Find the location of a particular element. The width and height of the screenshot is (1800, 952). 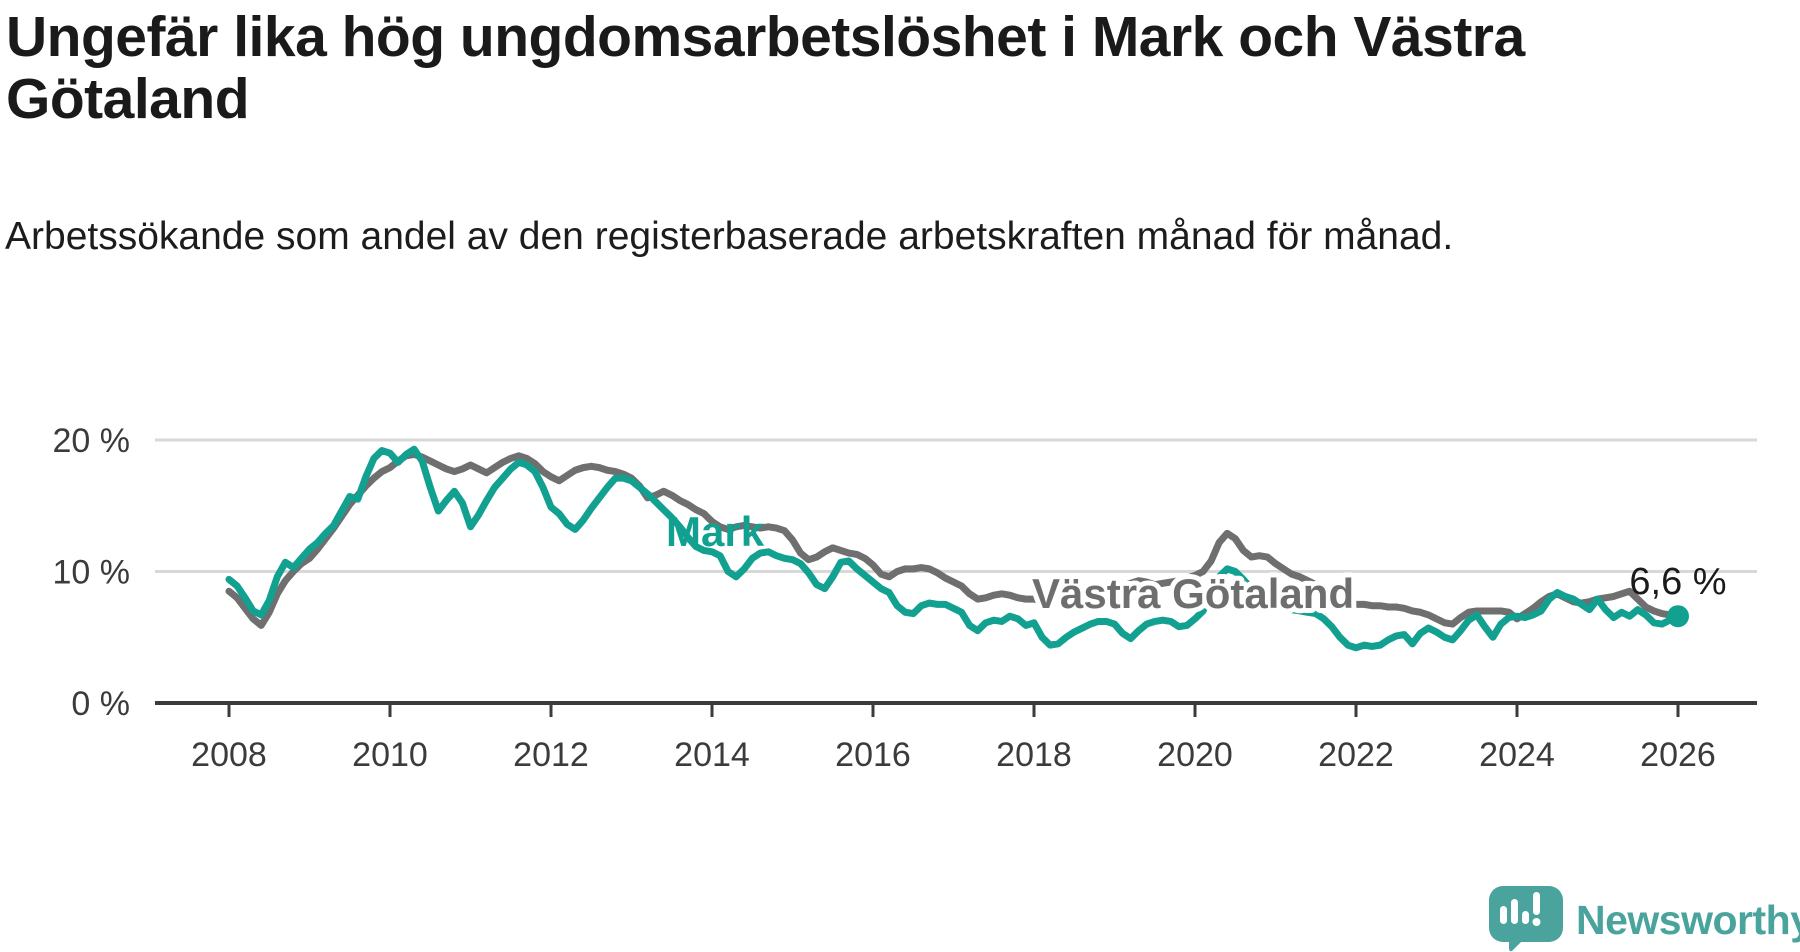

brand-name: Newsworthy is located at coordinates (1688, 920).